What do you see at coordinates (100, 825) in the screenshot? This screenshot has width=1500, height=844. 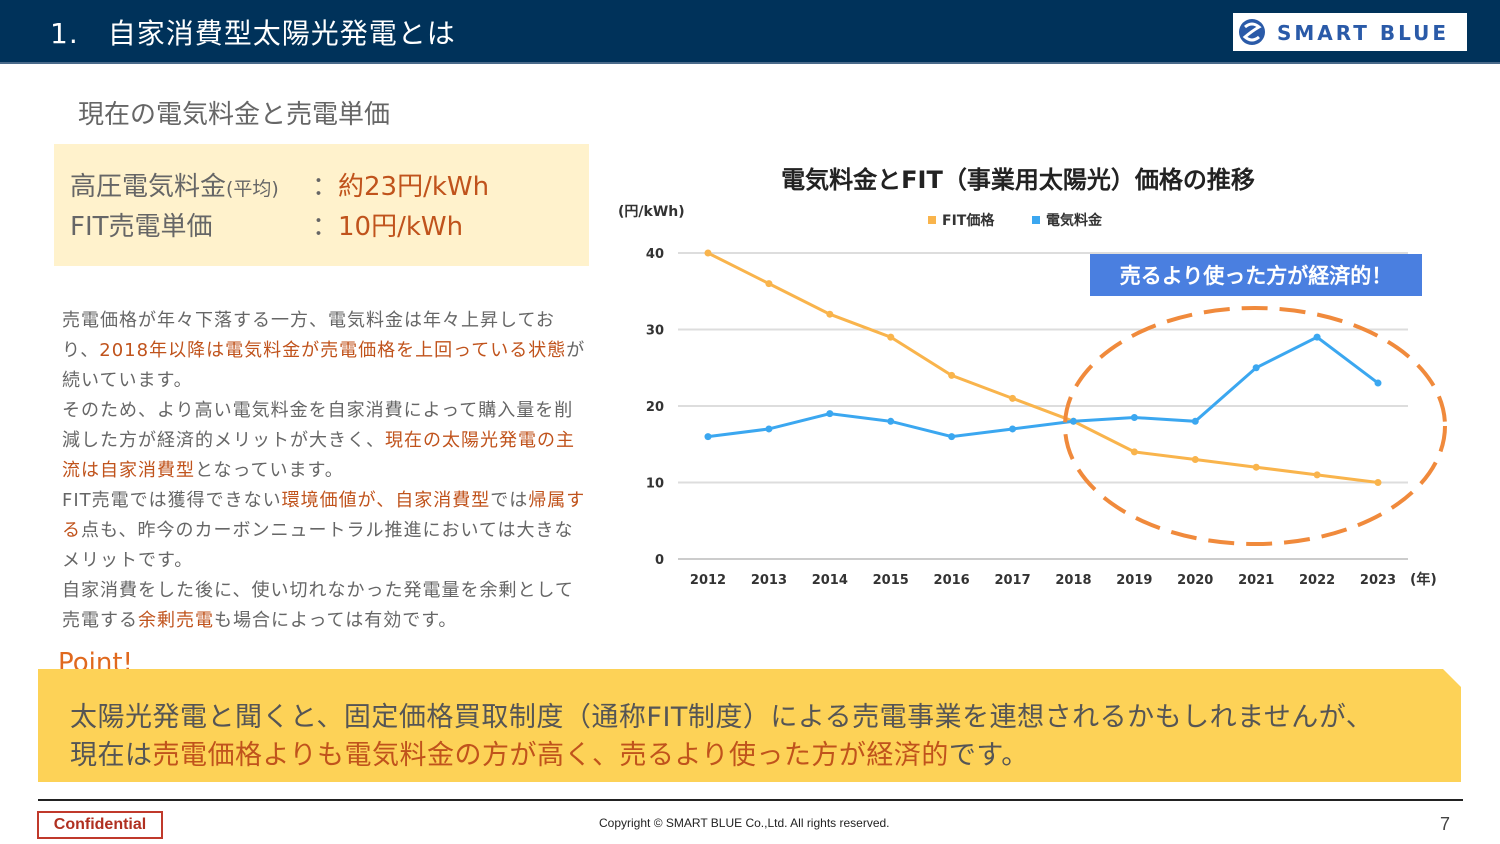 I see `confidential-badge: Confidential` at bounding box center [100, 825].